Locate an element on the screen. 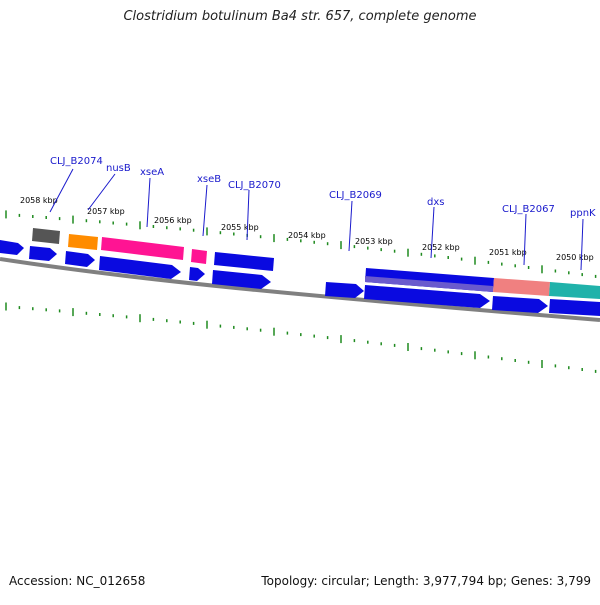  leader-xseB is located at coordinates (205, 210).